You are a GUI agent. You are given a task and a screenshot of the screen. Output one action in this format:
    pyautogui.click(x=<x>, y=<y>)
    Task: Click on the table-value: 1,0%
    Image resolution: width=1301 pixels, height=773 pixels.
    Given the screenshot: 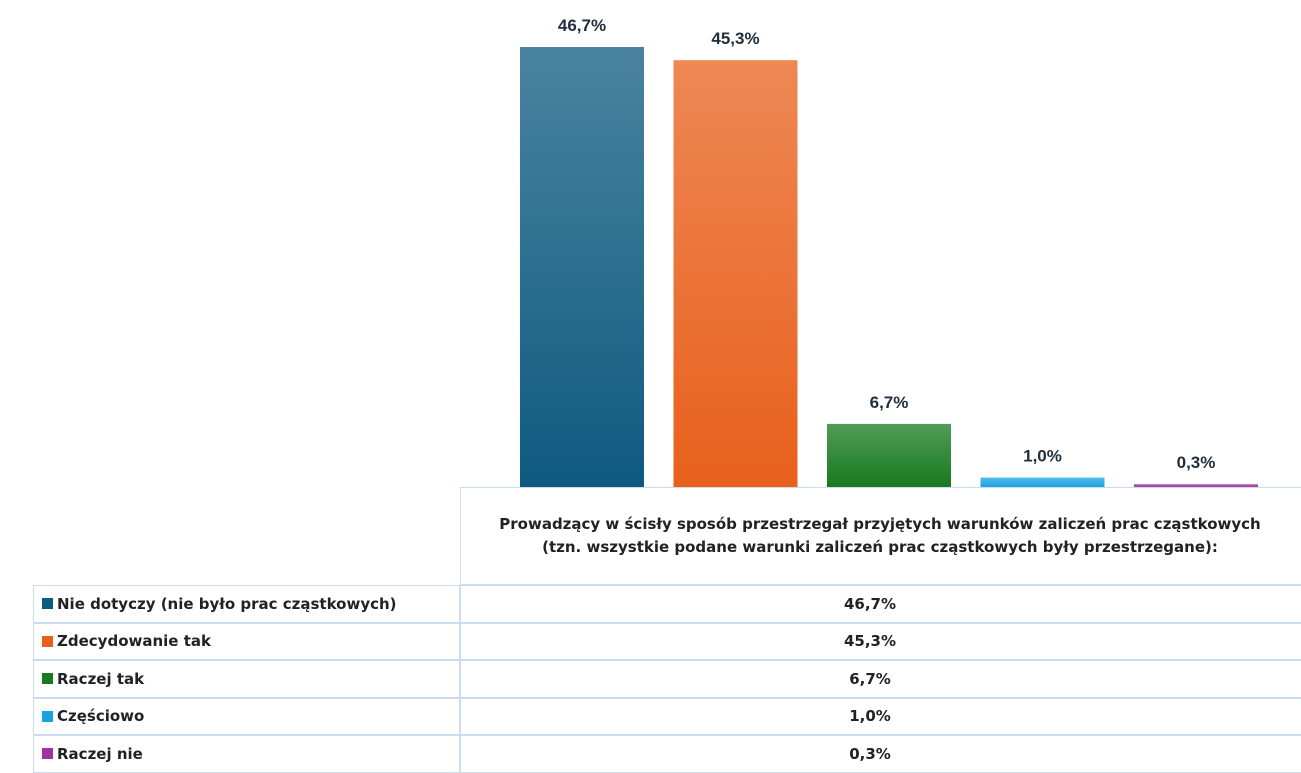 What is the action you would take?
    pyautogui.click(x=880, y=716)
    